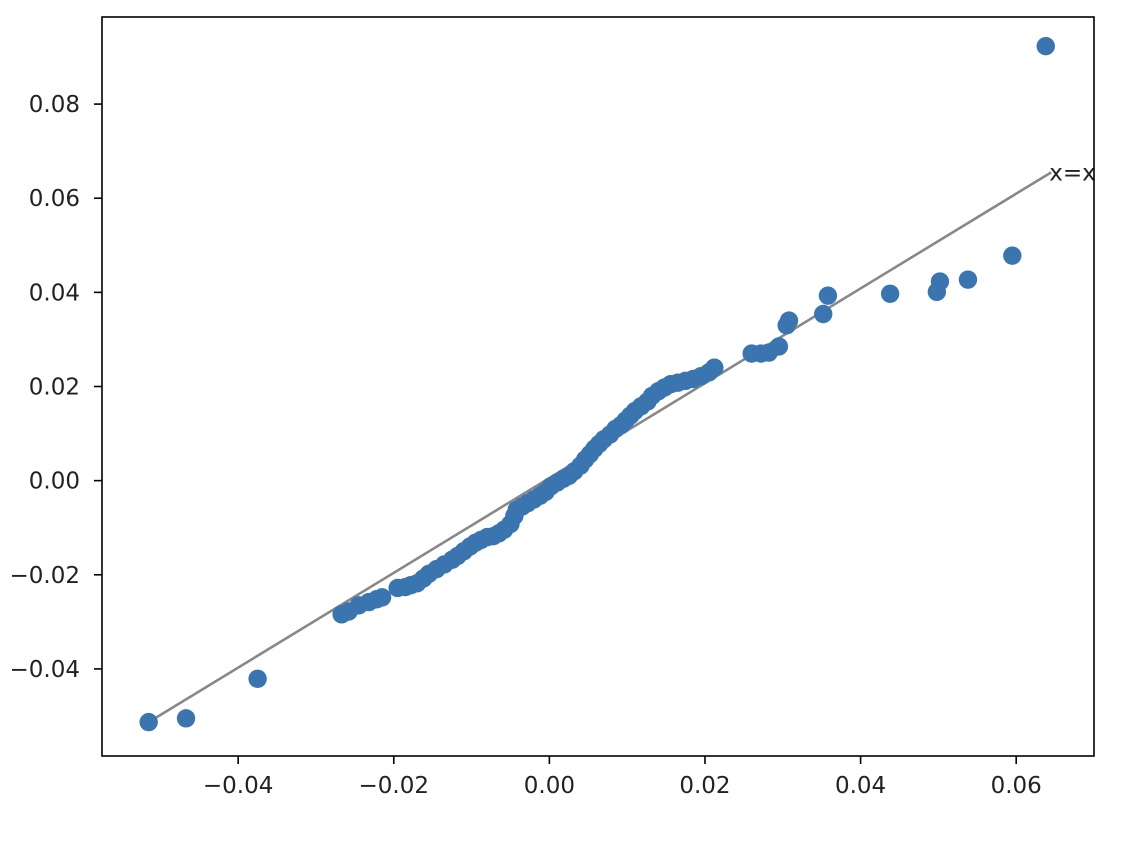  What do you see at coordinates (238, 786) in the screenshot?
I see `x-tick-label: −0.04` at bounding box center [238, 786].